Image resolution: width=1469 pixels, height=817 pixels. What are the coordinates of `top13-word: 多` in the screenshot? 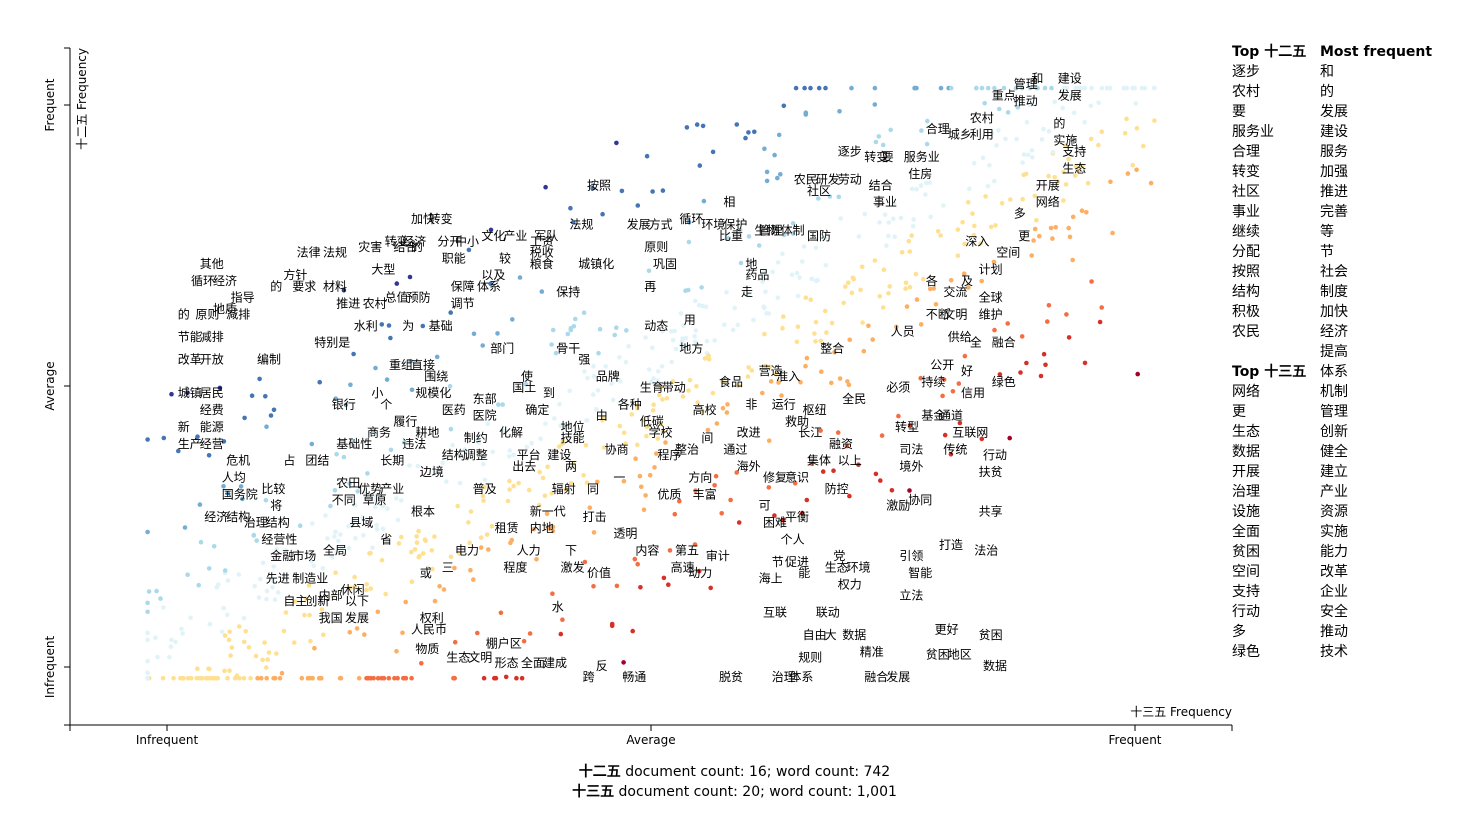 It's located at (1239, 632).